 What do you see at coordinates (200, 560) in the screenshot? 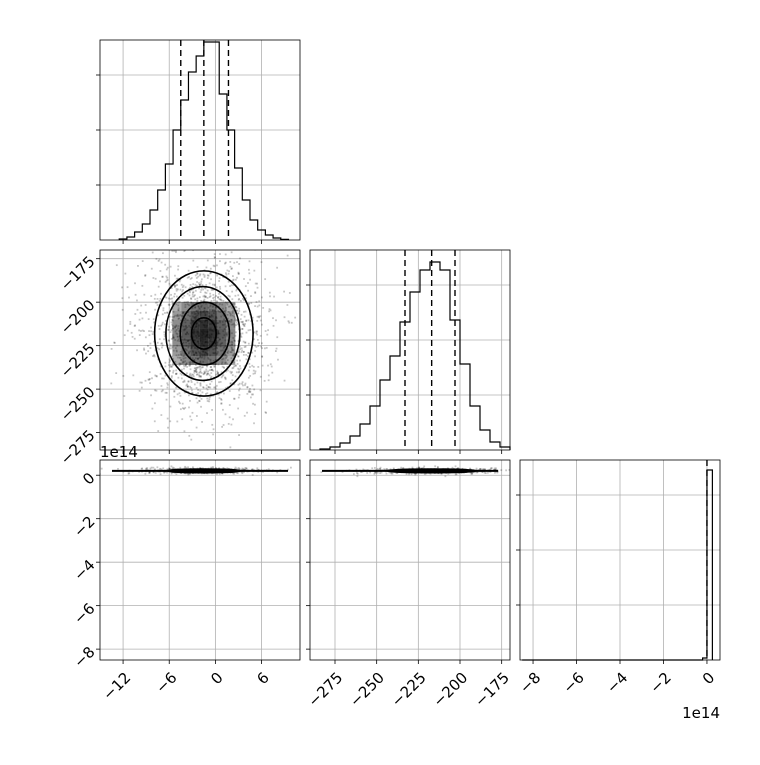
I see `panel-frame` at bounding box center [200, 560].